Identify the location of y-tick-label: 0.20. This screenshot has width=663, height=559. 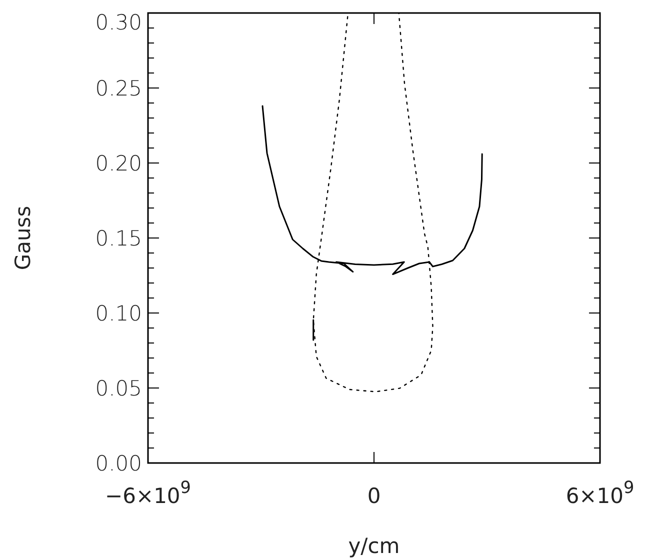
(118, 163).